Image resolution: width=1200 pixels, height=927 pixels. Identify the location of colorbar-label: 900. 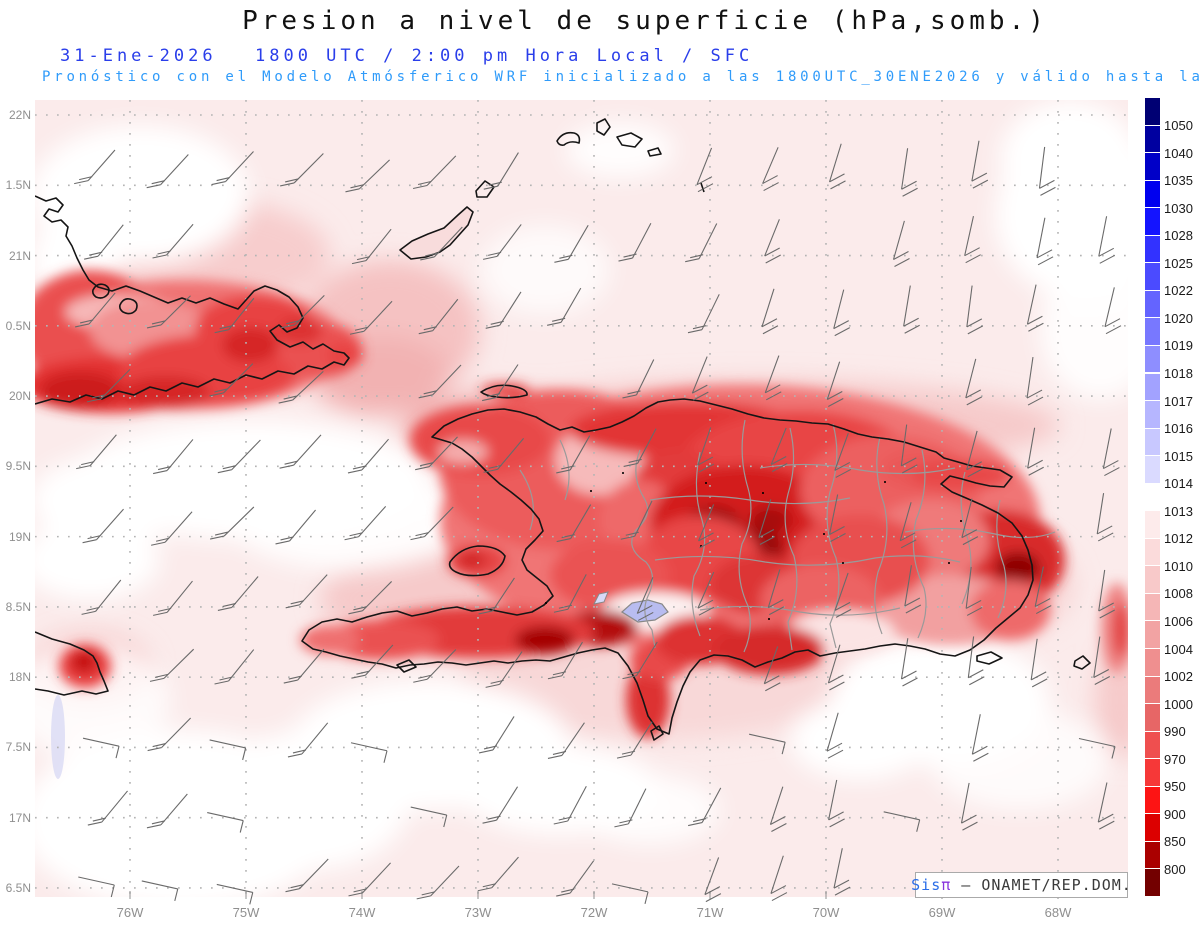
(1175, 814).